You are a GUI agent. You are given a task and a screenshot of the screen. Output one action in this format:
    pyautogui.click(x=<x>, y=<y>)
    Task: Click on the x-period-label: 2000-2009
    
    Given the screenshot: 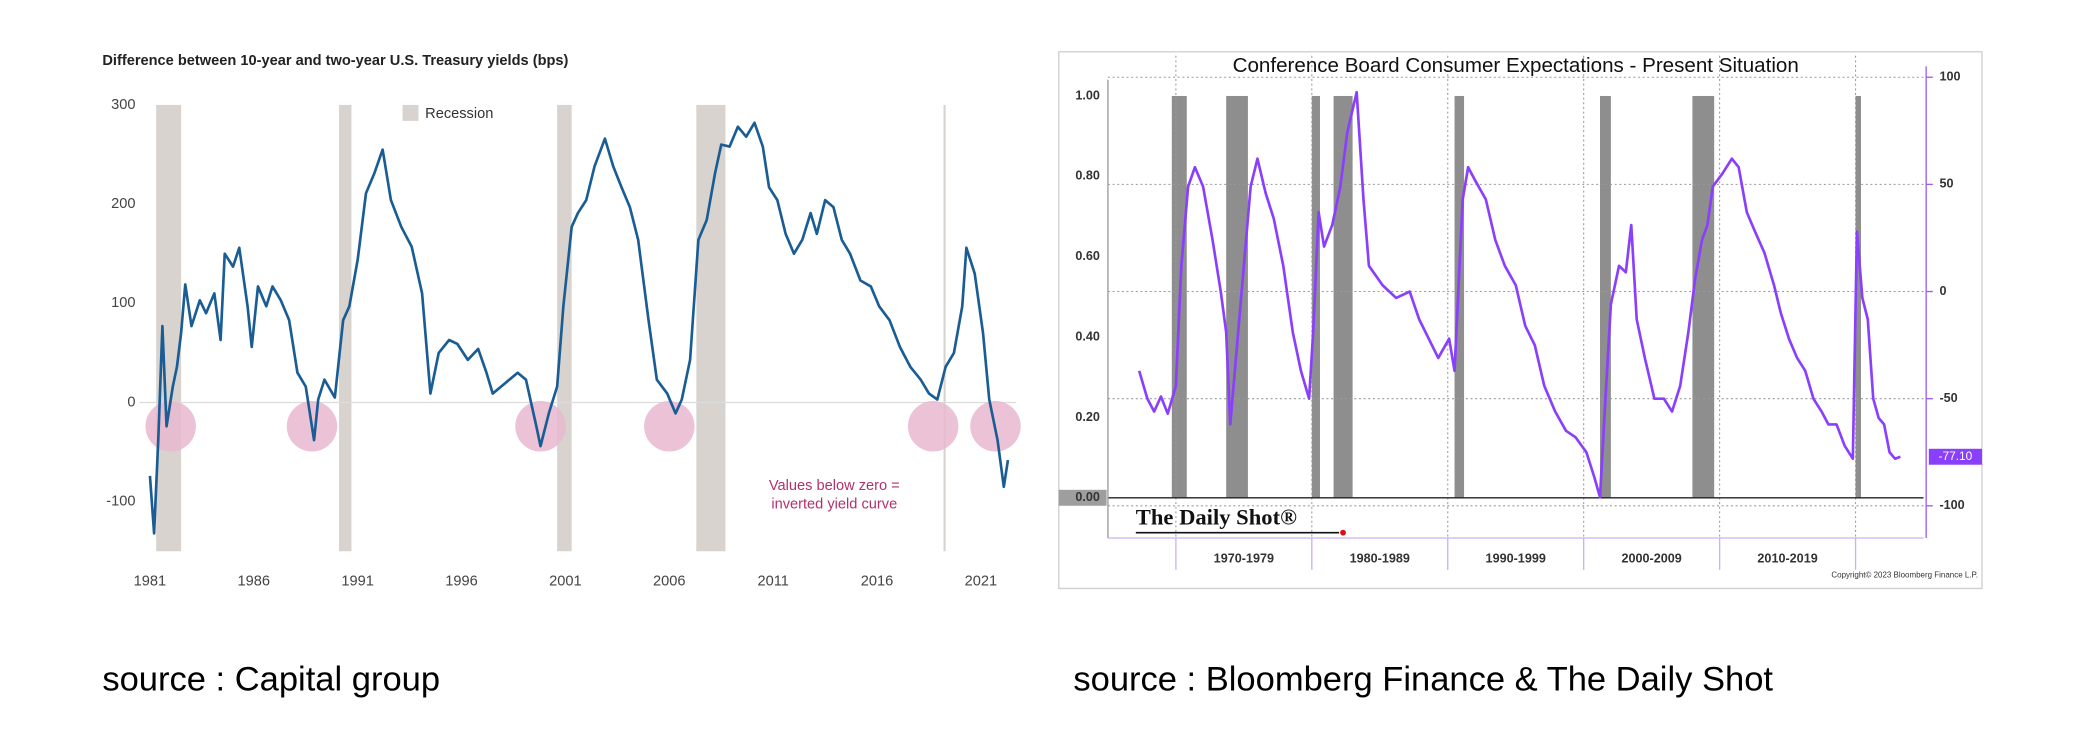 What is the action you would take?
    pyautogui.click(x=1651, y=559)
    